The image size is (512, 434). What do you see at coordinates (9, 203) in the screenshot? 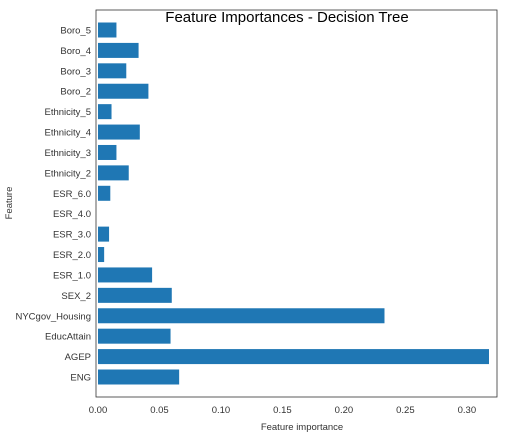
I see `y-axis-label: Feature` at bounding box center [9, 203].